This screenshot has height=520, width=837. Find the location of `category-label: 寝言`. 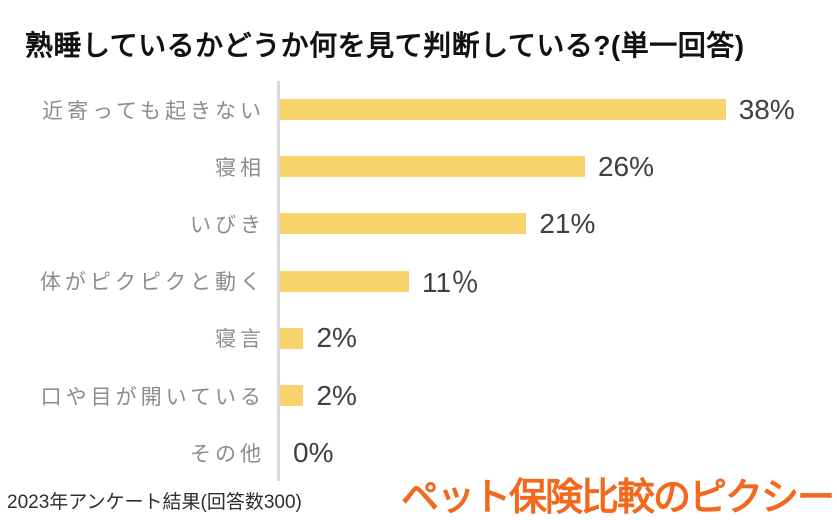

category-label: 寝言 is located at coordinates (240, 340).